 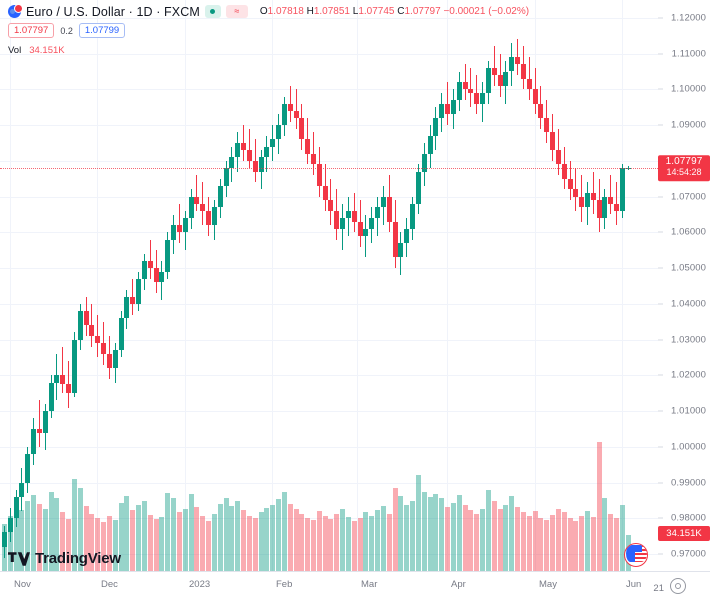 I want to click on time-tick-last: 21, so click(x=658, y=588).